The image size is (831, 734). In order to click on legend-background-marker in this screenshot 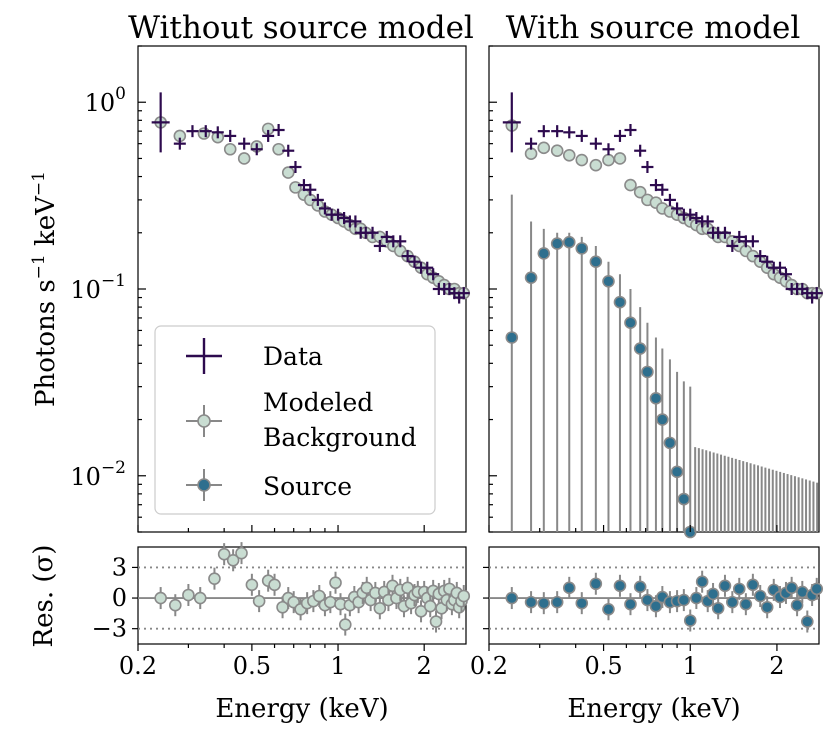, I will do `click(204, 421)`.